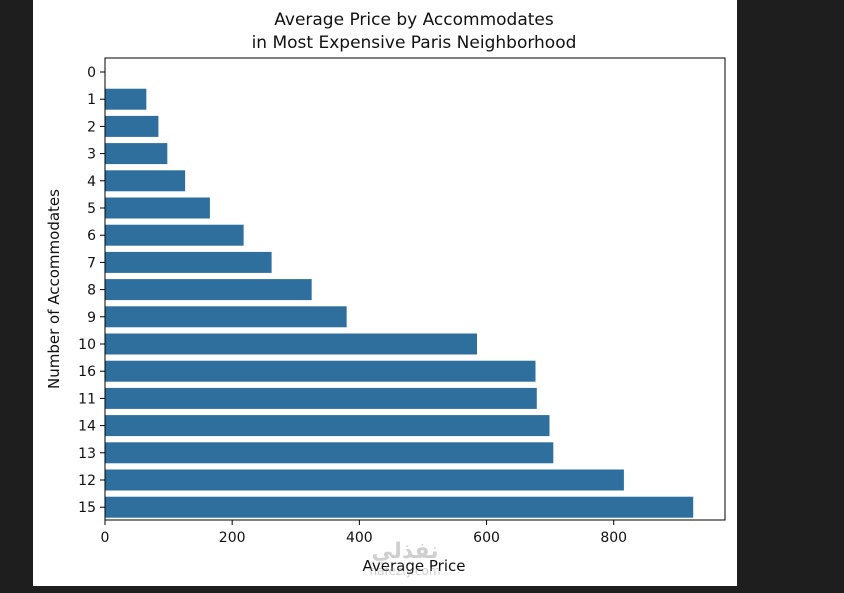 The image size is (844, 593). What do you see at coordinates (87, 399) in the screenshot?
I see `y-tick-label: 11` at bounding box center [87, 399].